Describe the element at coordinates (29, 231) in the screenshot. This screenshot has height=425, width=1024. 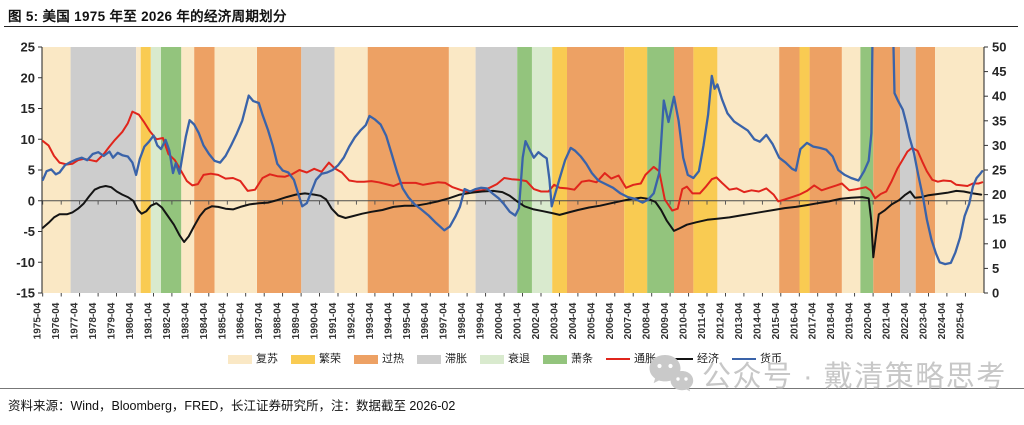
I see `left-axis-tick-label: -5` at that location.